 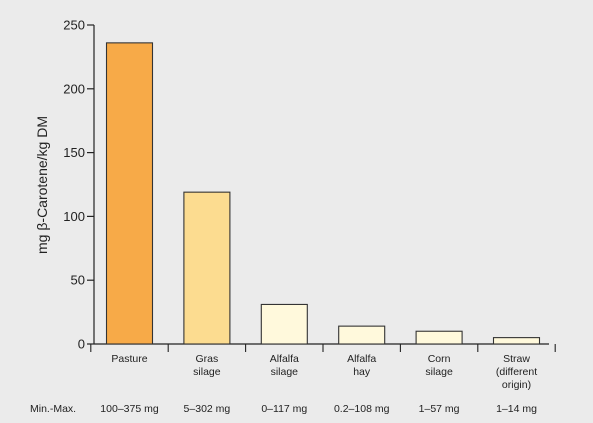 I want to click on range-label: 1–57 mg, so click(x=439, y=409).